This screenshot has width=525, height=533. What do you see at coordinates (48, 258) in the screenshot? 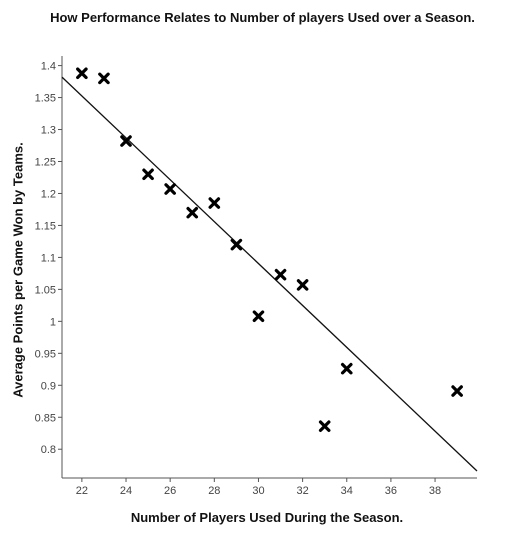
I see `y-tick-label: 1.1` at bounding box center [48, 258].